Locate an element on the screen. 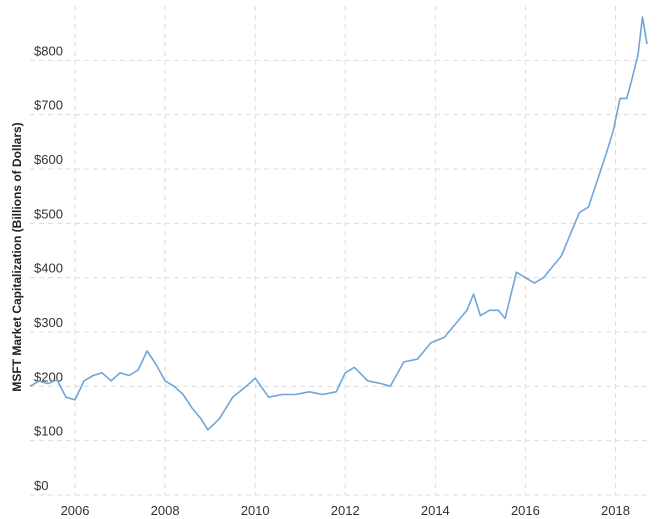  y-tick-label: $0 is located at coordinates (41, 485).